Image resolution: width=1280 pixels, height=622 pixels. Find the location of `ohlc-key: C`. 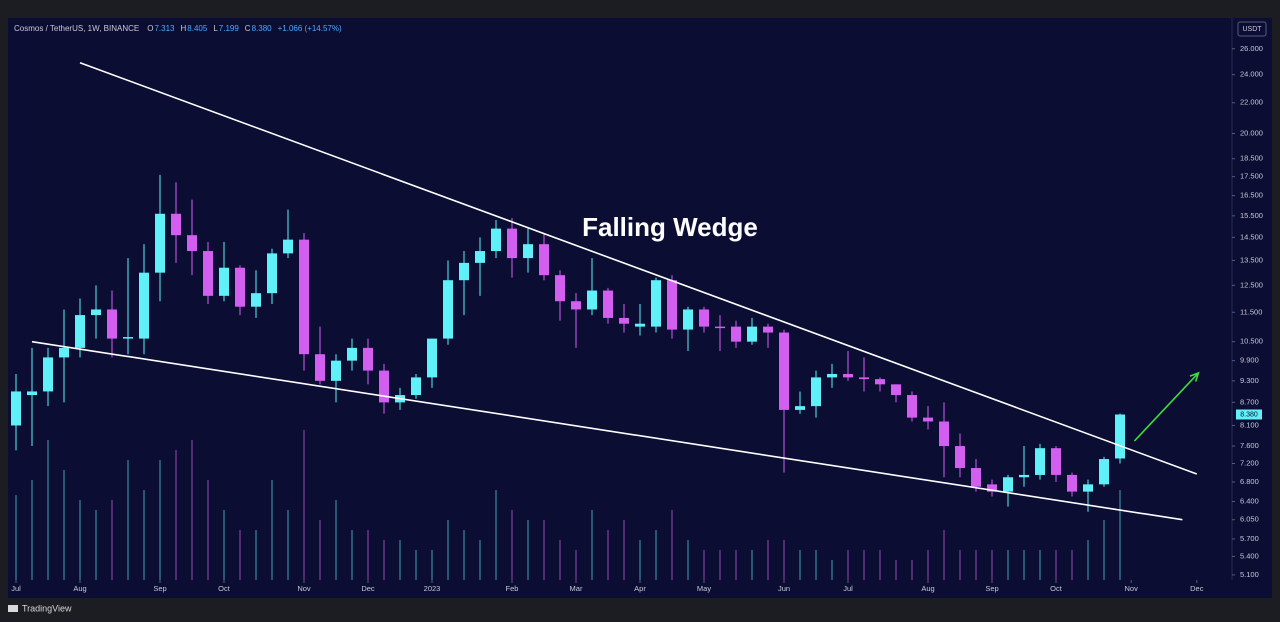

ohlc-key: C is located at coordinates (248, 28).